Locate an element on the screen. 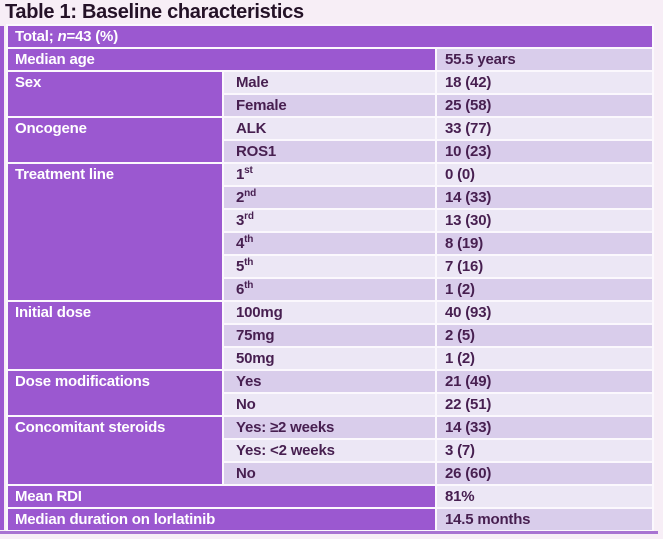 The image size is (663, 539). subcategory-cell: 5th is located at coordinates (329, 266).